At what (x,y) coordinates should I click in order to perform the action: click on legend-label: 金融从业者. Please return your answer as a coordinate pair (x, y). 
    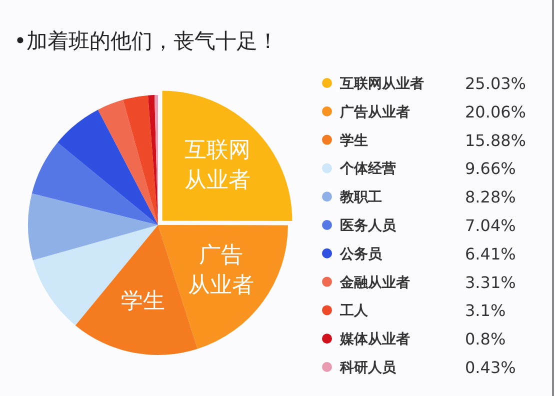
    Looking at the image, I should click on (374, 282).